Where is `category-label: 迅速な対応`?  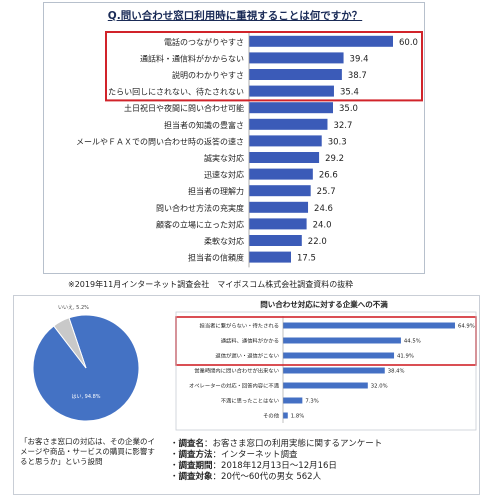 category-label: 迅速な対応 is located at coordinates (224, 175).